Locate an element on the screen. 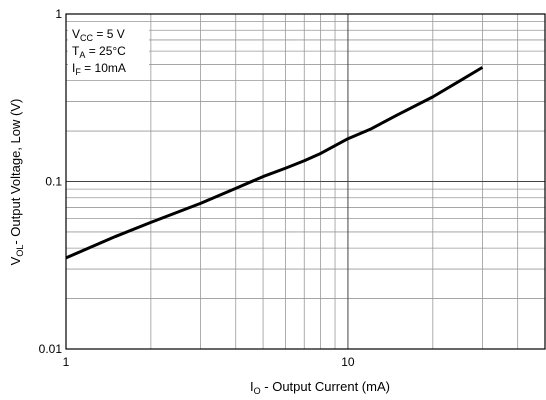 The height and width of the screenshot is (400, 546). y-tick-label: 1 is located at coordinates (58, 14).